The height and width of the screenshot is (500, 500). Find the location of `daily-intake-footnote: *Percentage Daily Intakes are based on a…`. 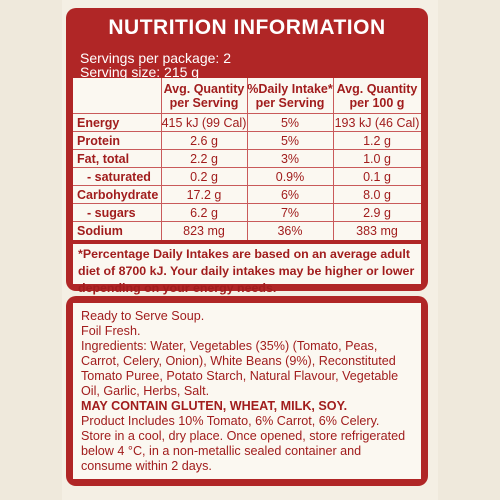

daily-intake-footnote: *Percentage Daily Intakes are based on a… is located at coordinates (247, 269).